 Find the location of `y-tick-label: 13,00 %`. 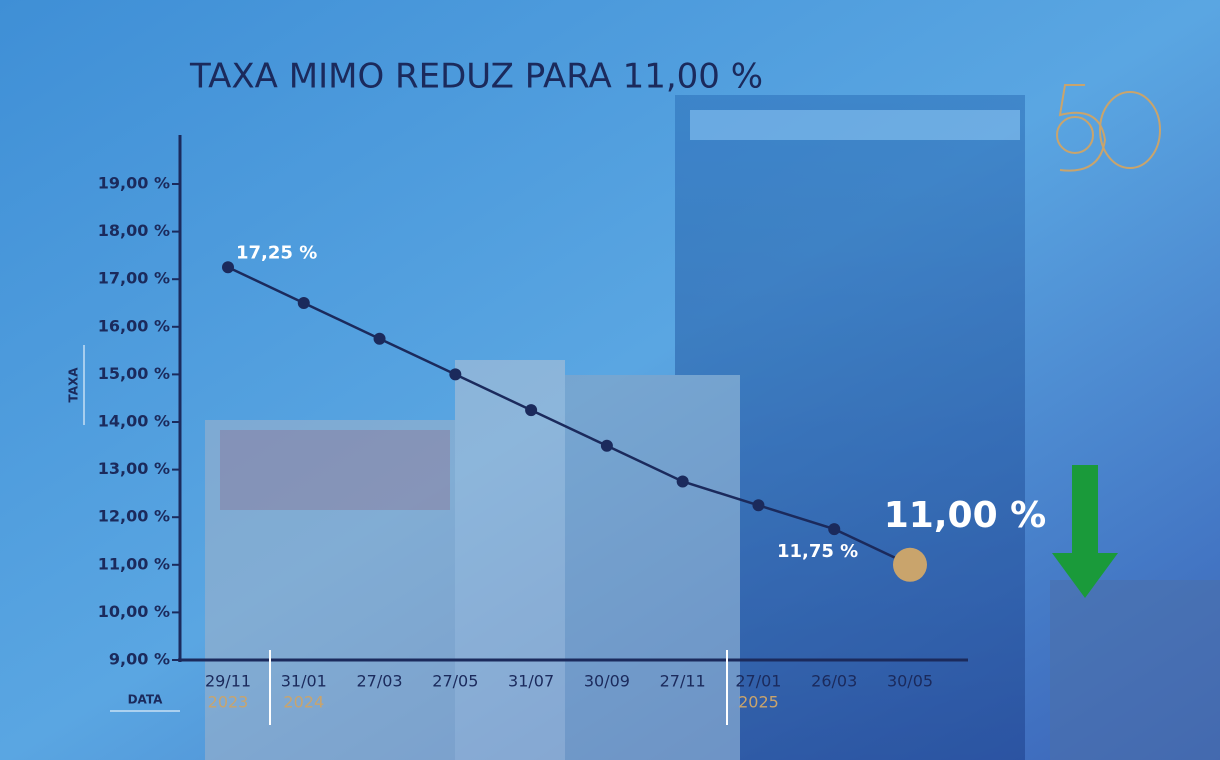

y-tick-label: 13,00 % is located at coordinates (134, 468).